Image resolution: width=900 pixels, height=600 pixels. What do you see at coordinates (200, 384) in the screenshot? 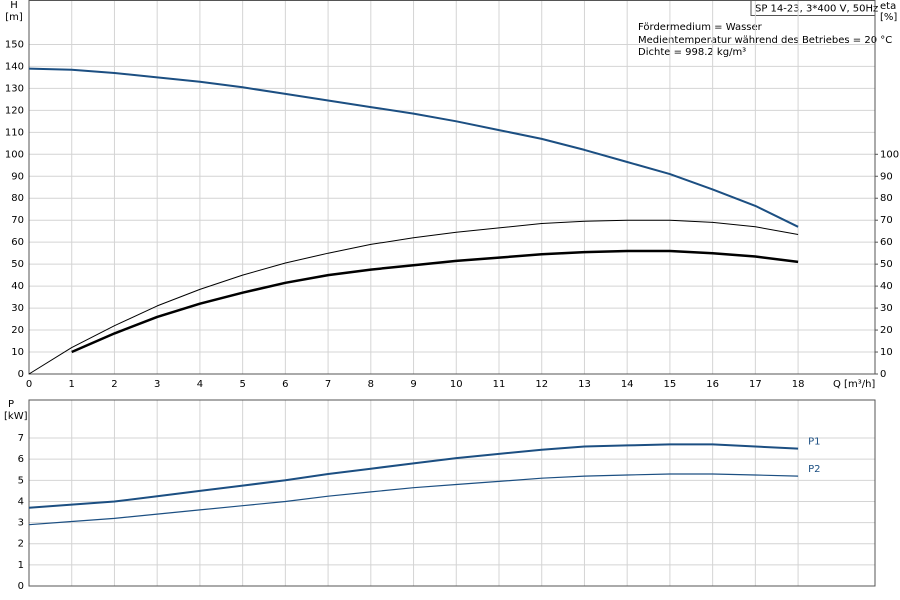
I see `x-tick-label: 4` at bounding box center [200, 384].